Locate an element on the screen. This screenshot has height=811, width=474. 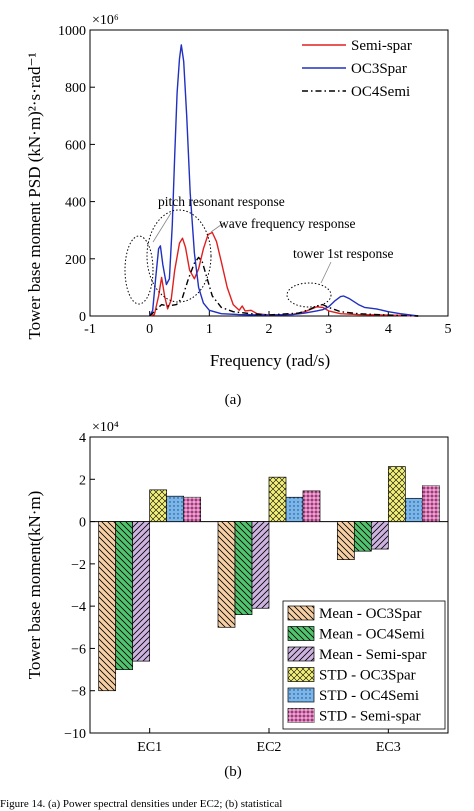
psd-y-tick-label: 600 is located at coordinates (75, 145).